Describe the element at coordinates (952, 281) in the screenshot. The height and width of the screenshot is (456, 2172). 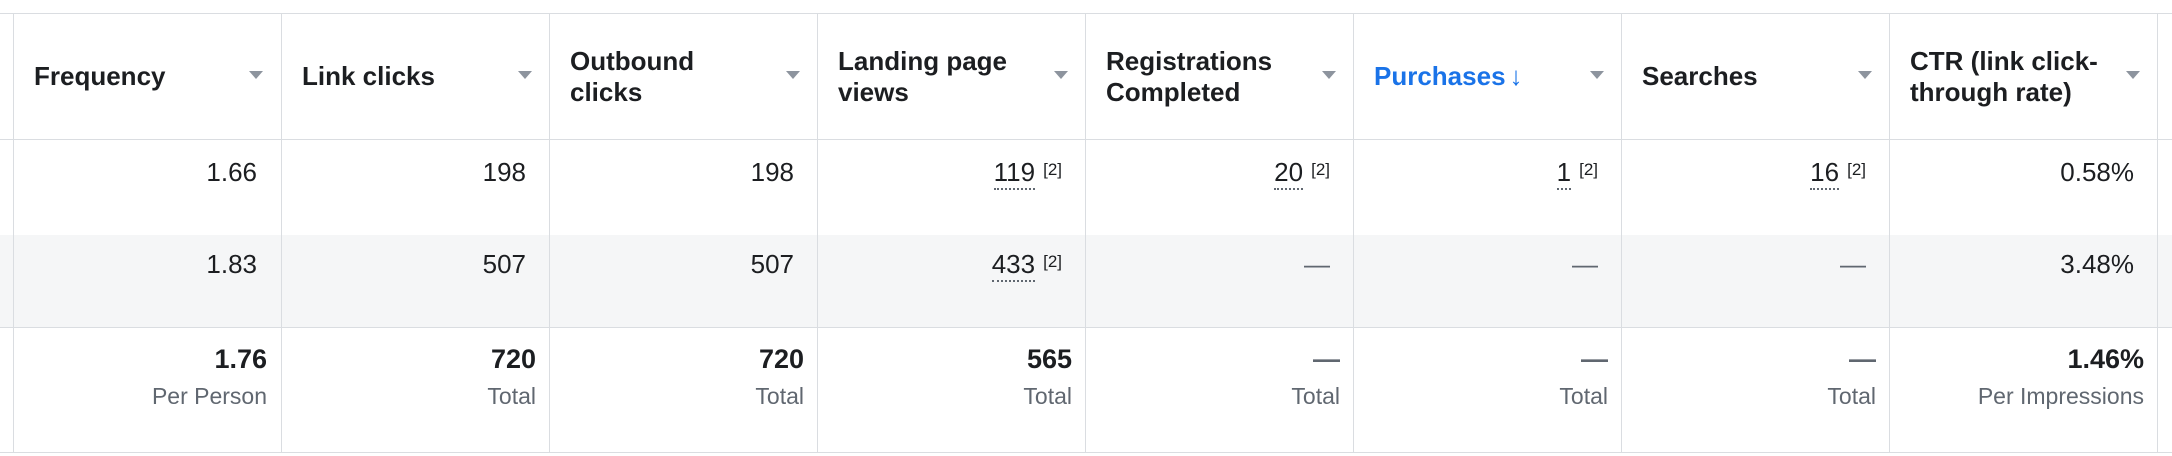
I see `cell-landing-page-views: 433 [2]` at that location.